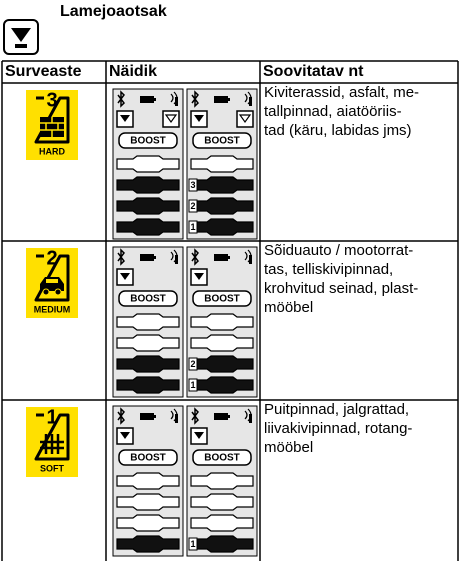  Describe the element at coordinates (338, 250) in the screenshot. I see `description-line: Sõiduauto / mootorrat-` at that location.